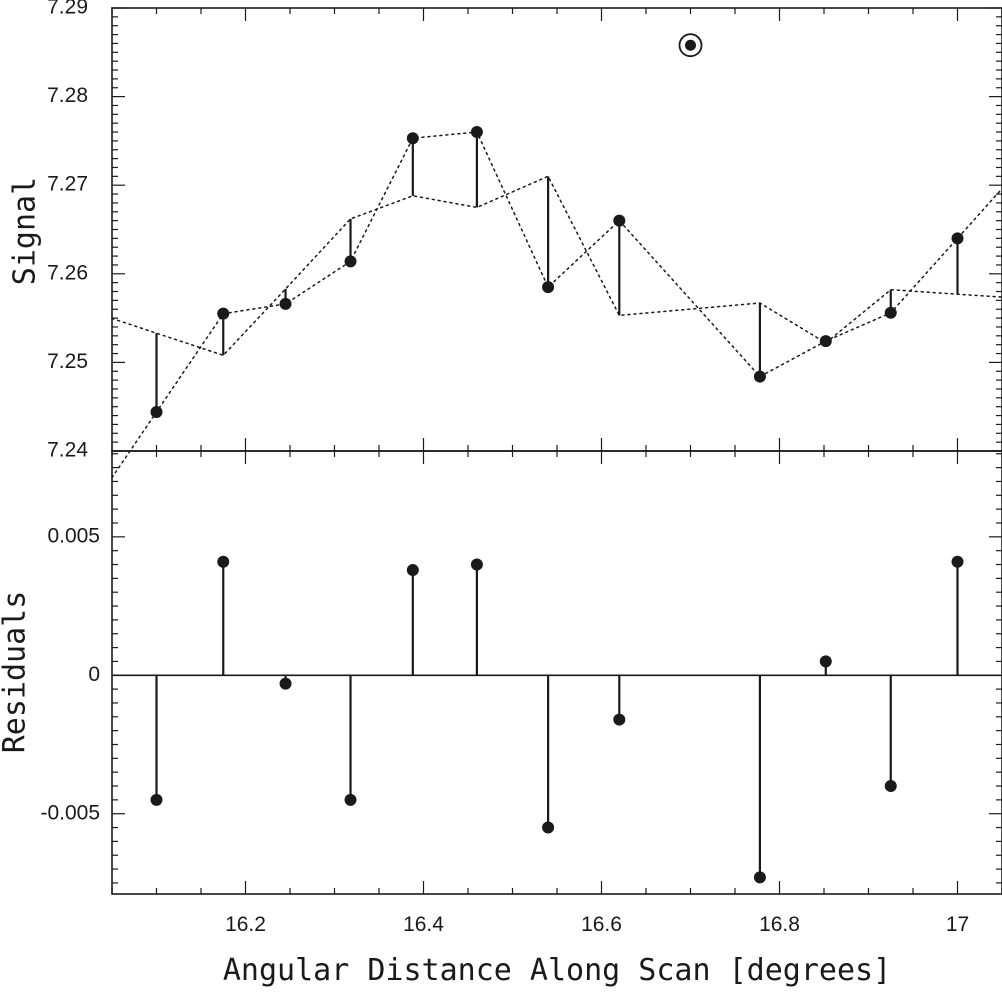 This screenshot has width=1002, height=992. Describe the element at coordinates (67, 95) in the screenshot. I see `y-tick-label: 7.28` at that location.